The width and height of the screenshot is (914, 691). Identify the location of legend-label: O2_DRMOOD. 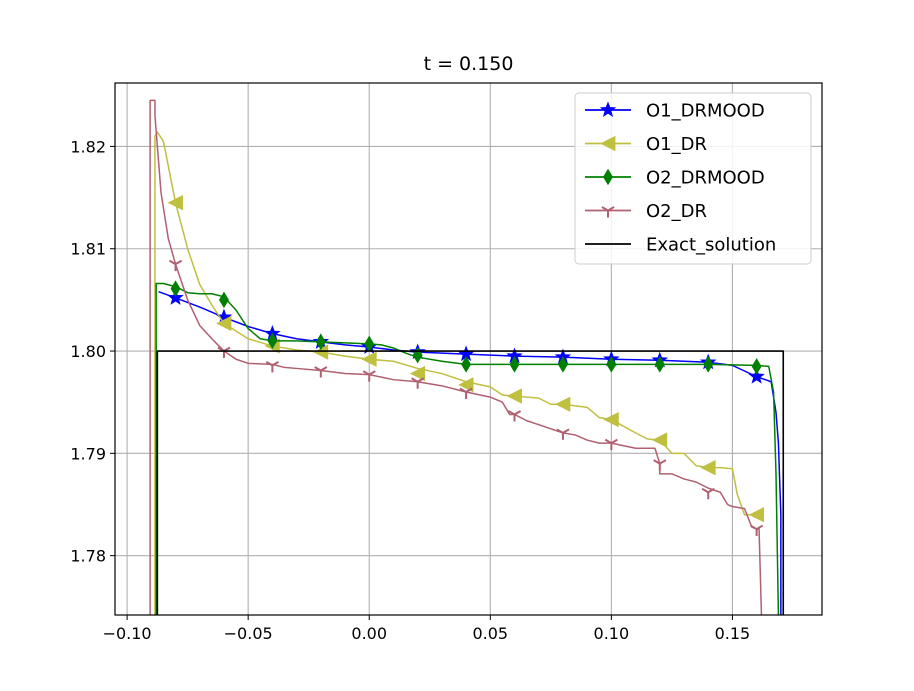
(705, 178).